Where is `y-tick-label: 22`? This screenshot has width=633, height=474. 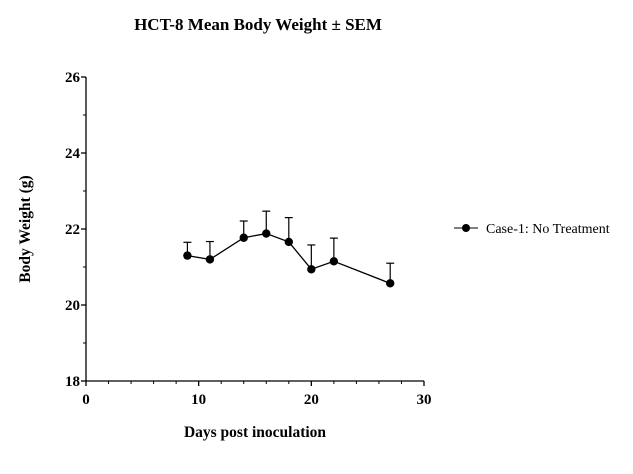
y-tick-label: 22 is located at coordinates (72, 230).